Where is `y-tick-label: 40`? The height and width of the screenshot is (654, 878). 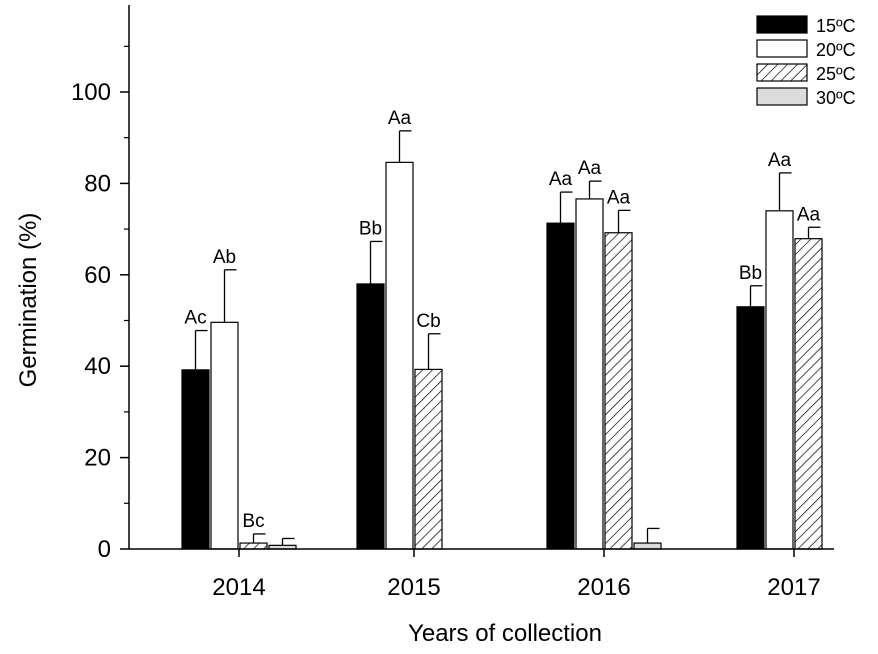 y-tick-label: 40 is located at coordinates (97, 366).